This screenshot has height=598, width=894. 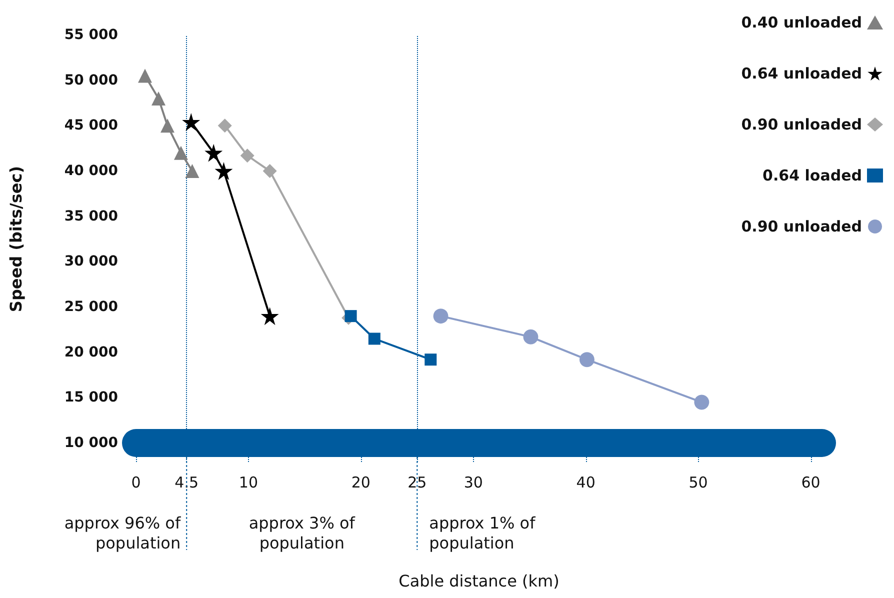 What do you see at coordinates (16, 239) in the screenshot?
I see `y-axis-title: Speed (bits/sec)` at bounding box center [16, 239].